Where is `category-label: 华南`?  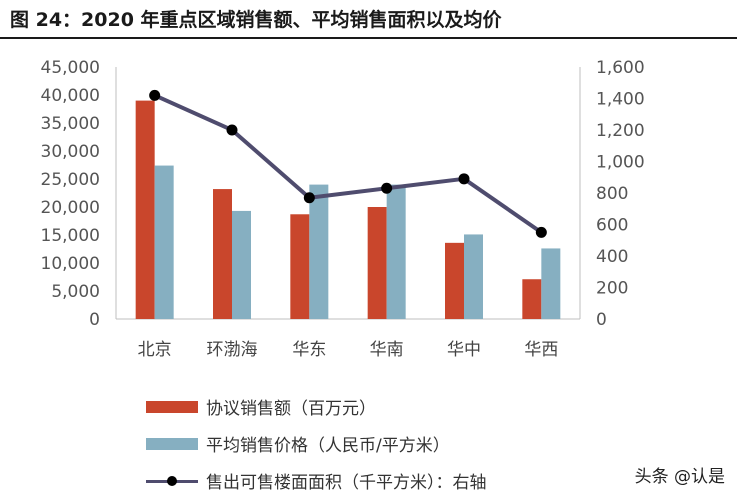
category-label: 华南 is located at coordinates (387, 350).